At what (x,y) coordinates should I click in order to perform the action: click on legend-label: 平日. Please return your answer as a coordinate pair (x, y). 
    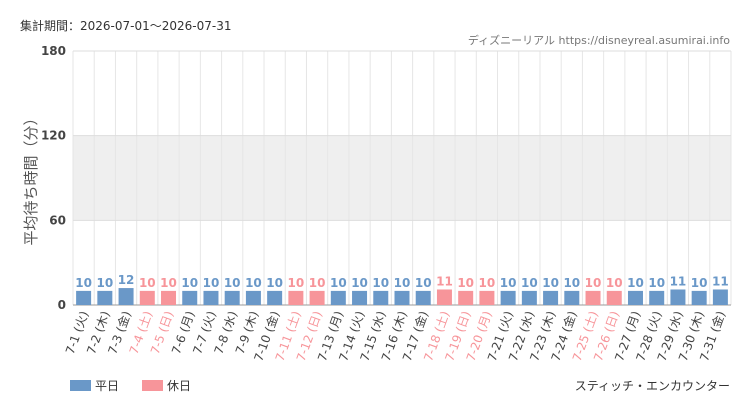
    Looking at the image, I should click on (107, 386).